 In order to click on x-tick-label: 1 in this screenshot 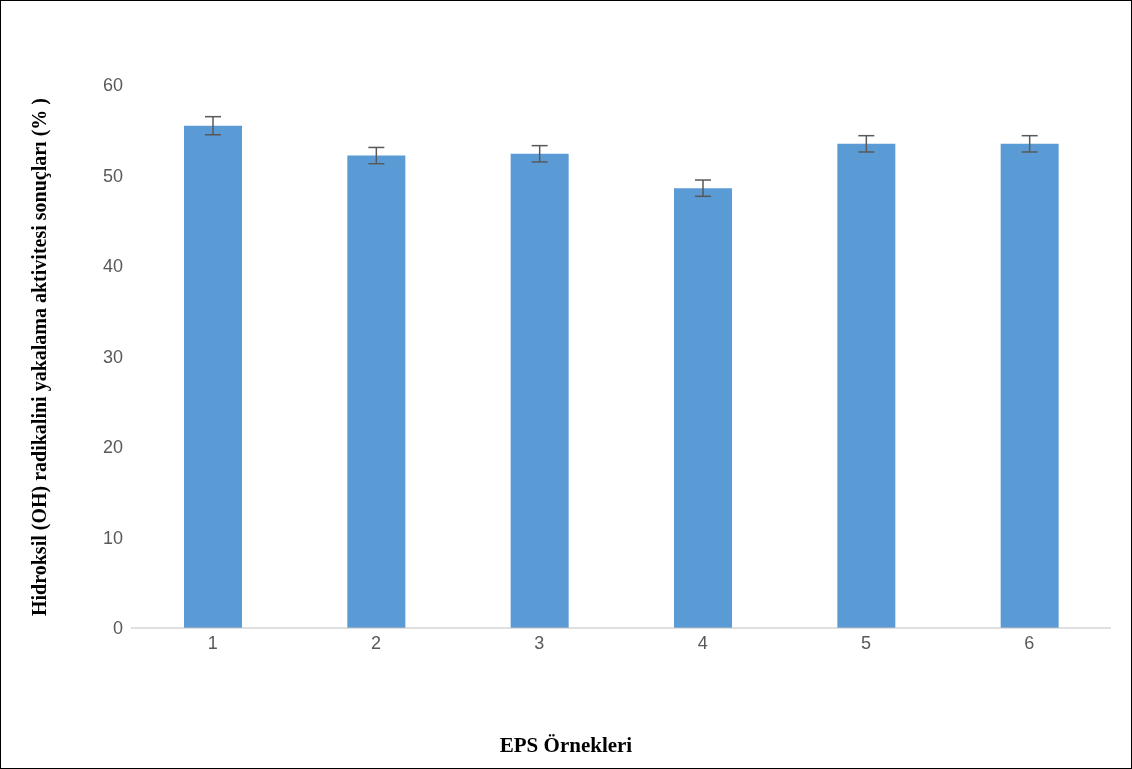, I will do `click(212, 642)`.